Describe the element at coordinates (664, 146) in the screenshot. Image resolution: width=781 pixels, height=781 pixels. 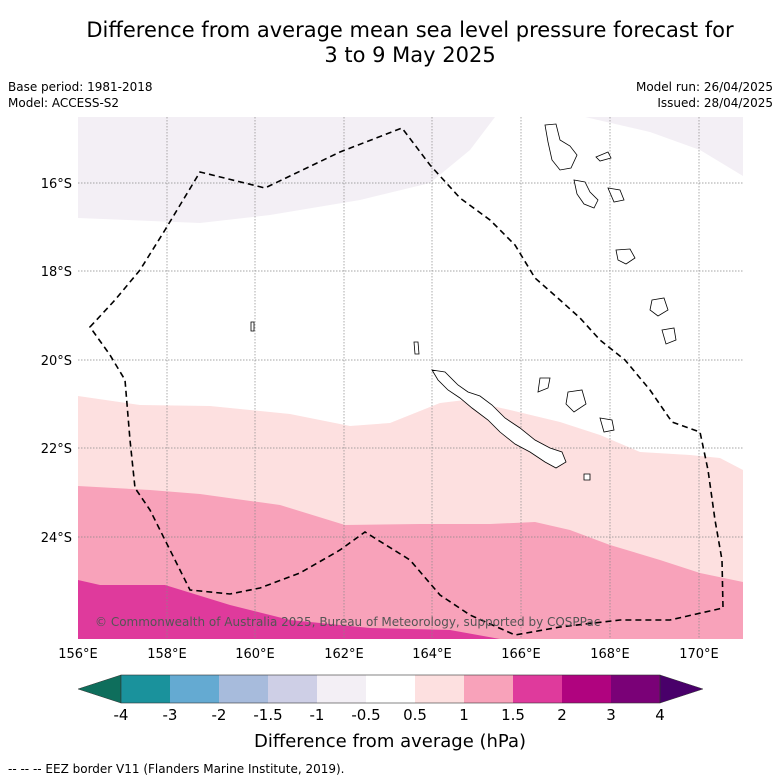
I see `contour-neg-0.5-northeast` at that location.